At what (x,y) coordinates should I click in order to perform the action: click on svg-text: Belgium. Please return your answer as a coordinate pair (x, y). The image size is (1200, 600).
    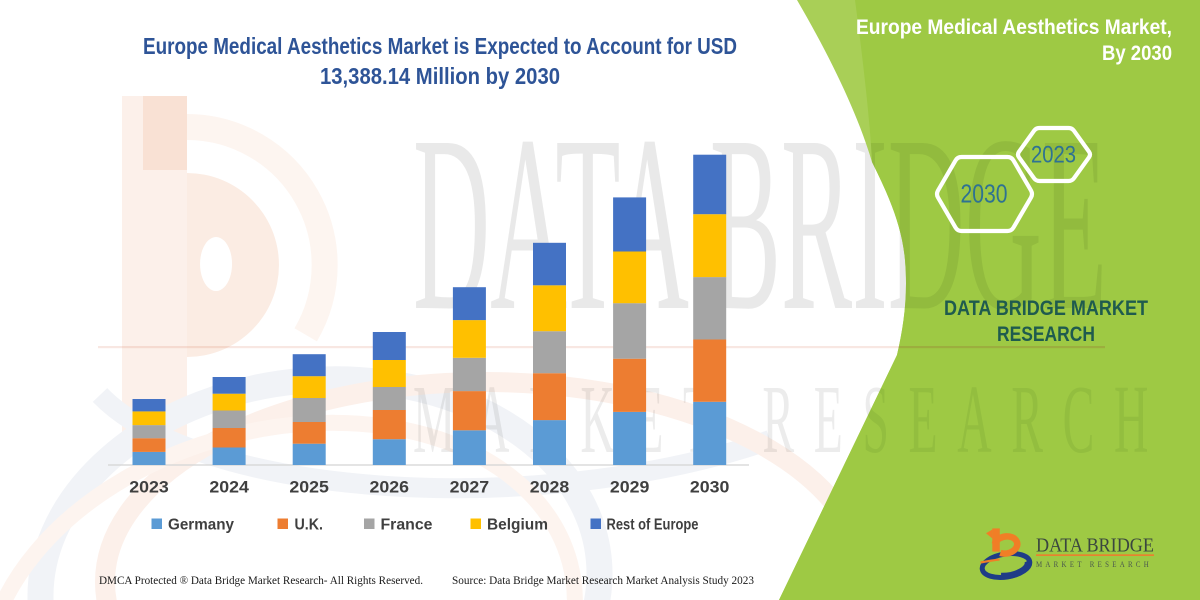
    Looking at the image, I should click on (517, 525).